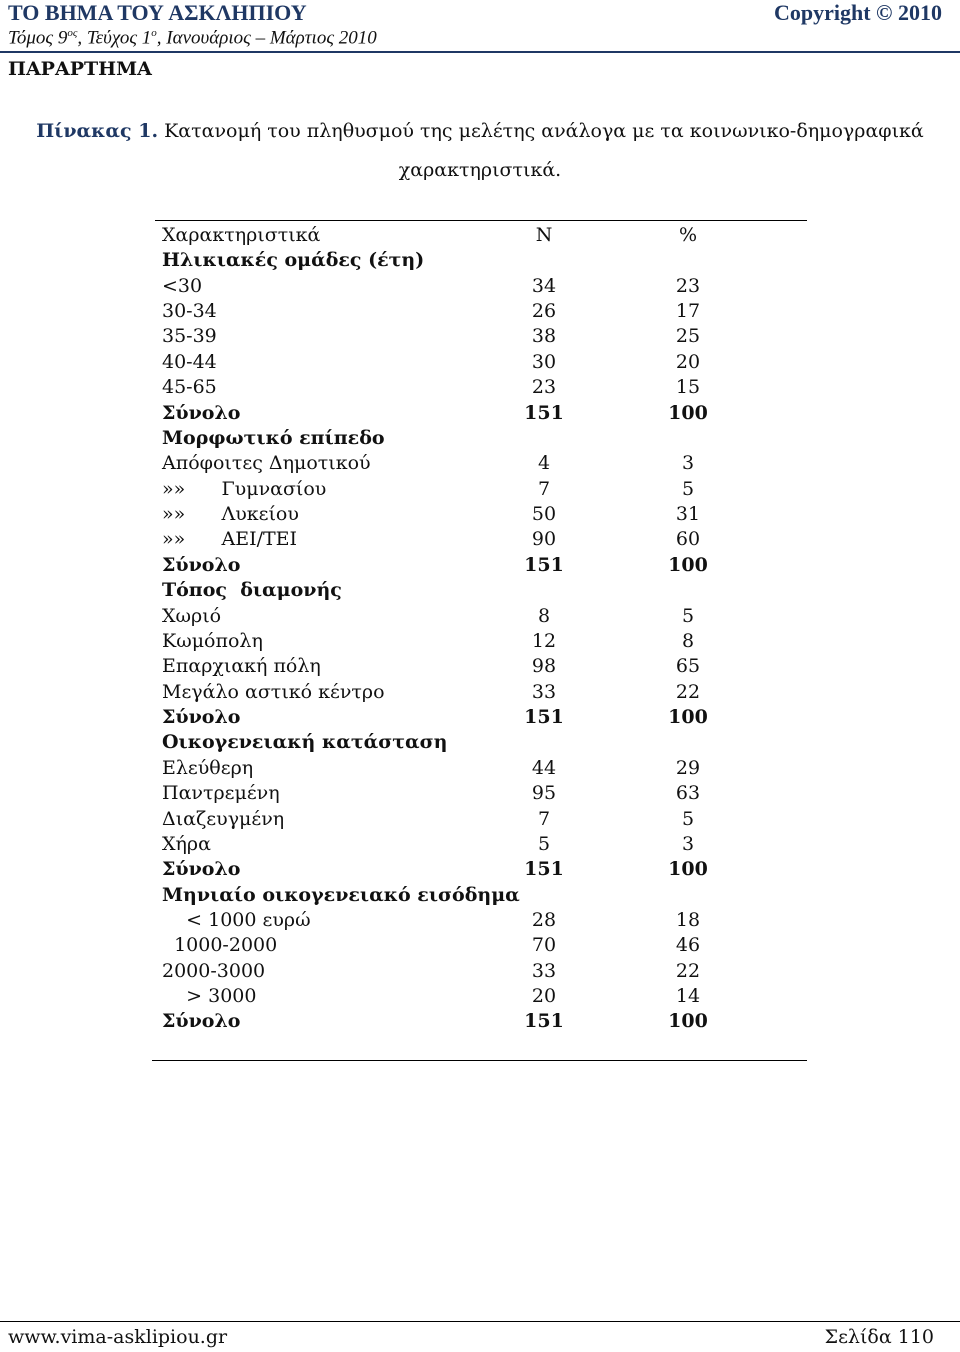 Image resolution: width=960 pixels, height=1352 pixels. Describe the element at coordinates (688, 336) in the screenshot. I see `percent: 25` at that location.